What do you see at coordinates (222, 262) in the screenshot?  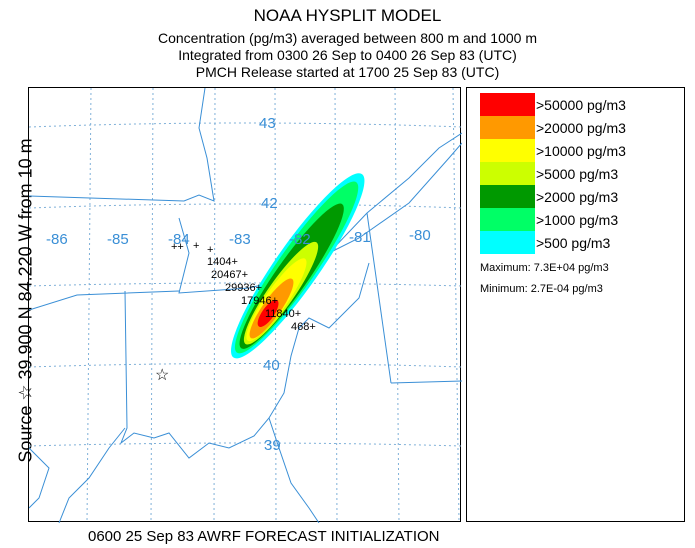 I see `sample-value: 1404+` at bounding box center [222, 262].